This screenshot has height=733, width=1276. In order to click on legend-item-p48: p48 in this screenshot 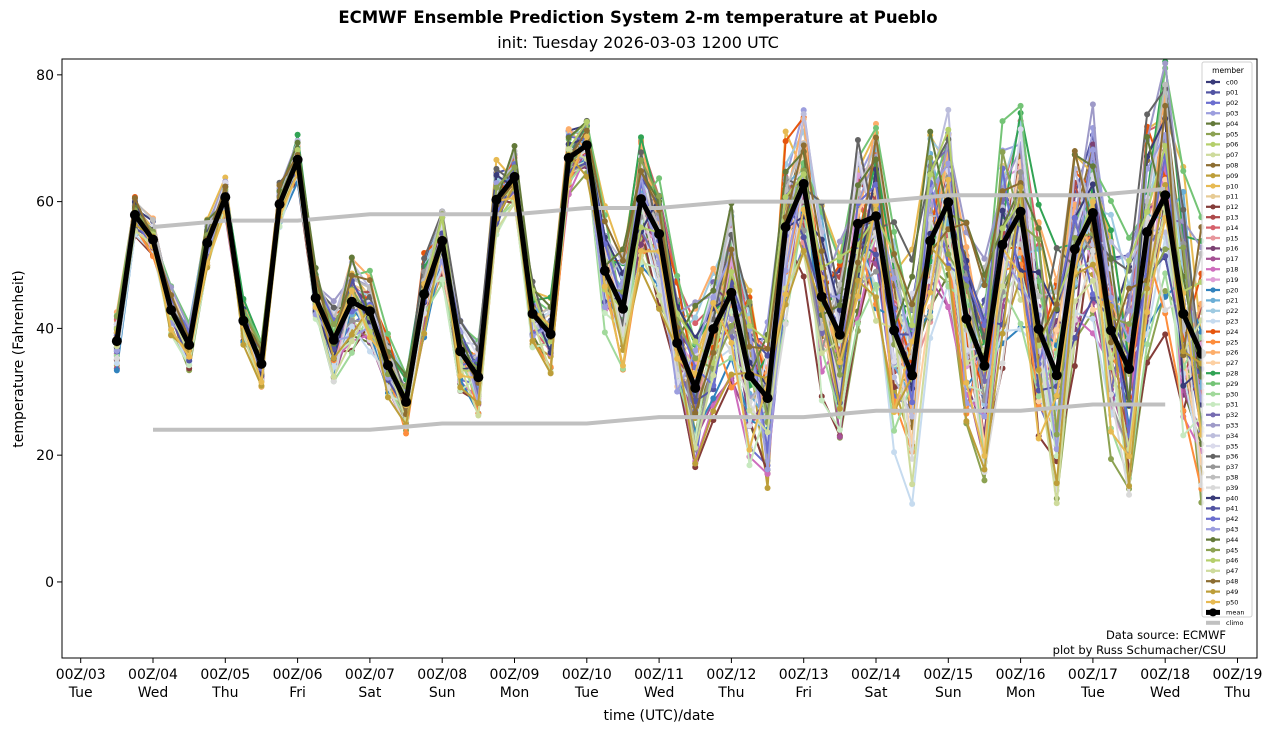, I will do `click(1222, 582)`.